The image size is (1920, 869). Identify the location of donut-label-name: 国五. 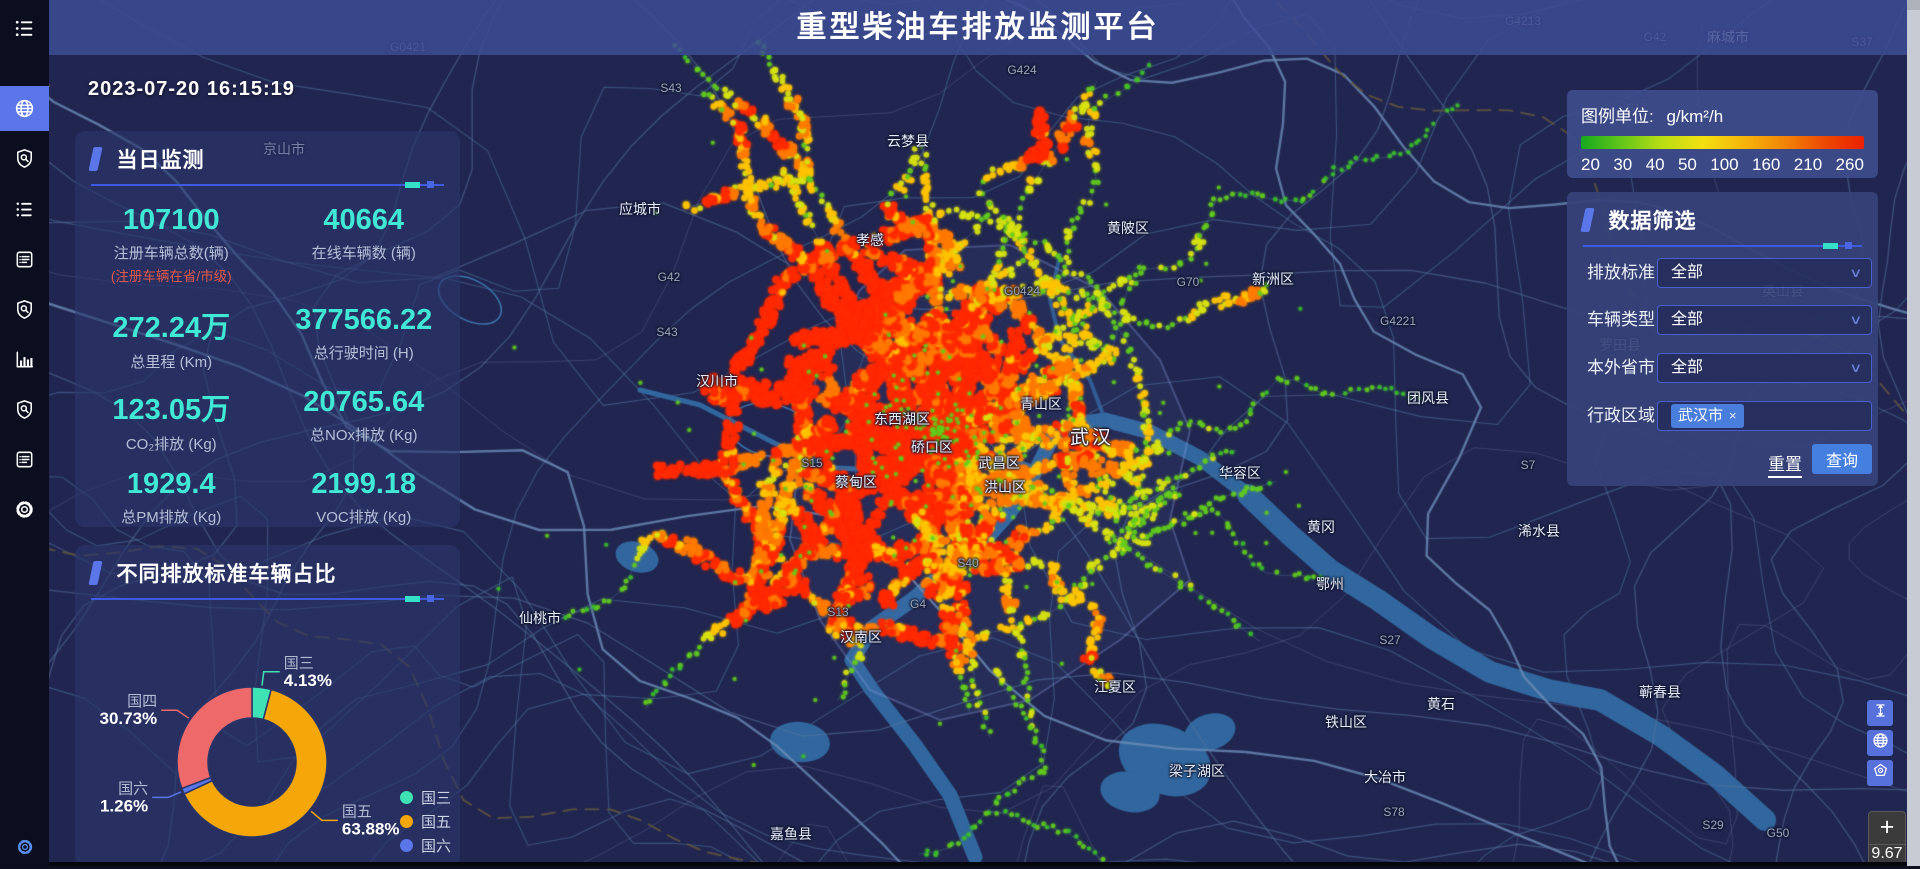
(357, 811).